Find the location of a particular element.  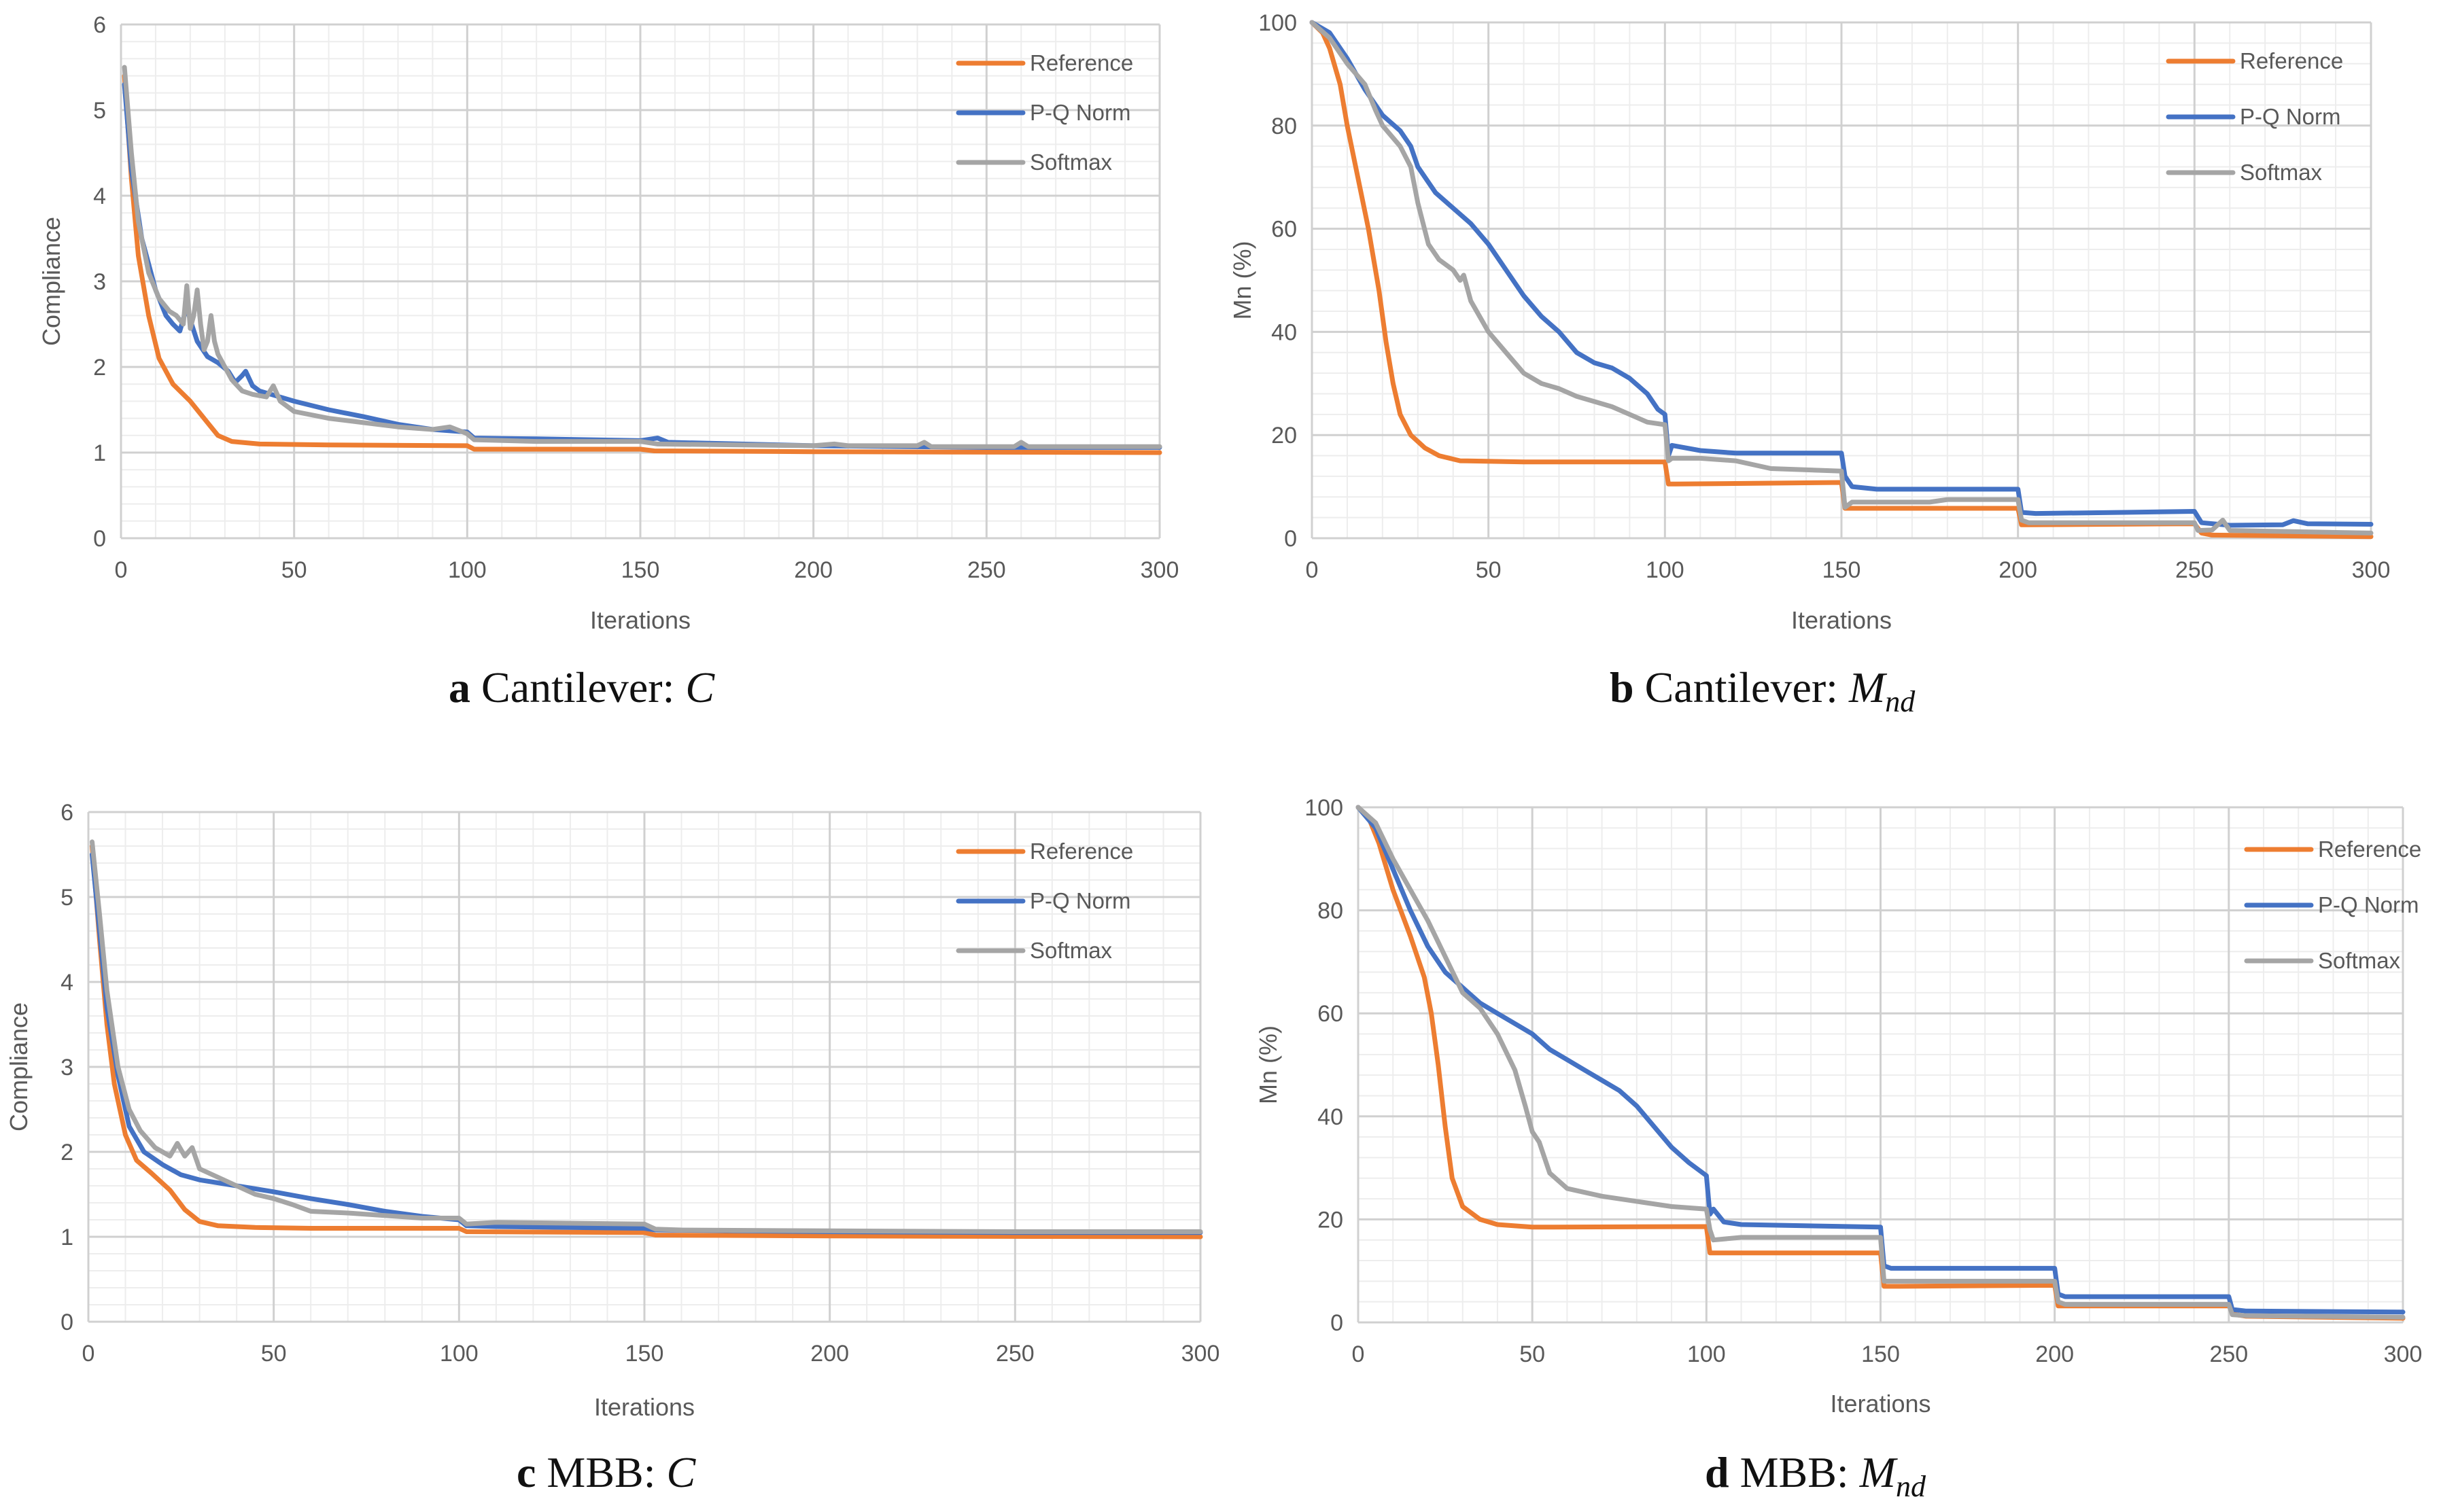

caption-b: b Cantilever: Mnd is located at coordinates (1763, 690).